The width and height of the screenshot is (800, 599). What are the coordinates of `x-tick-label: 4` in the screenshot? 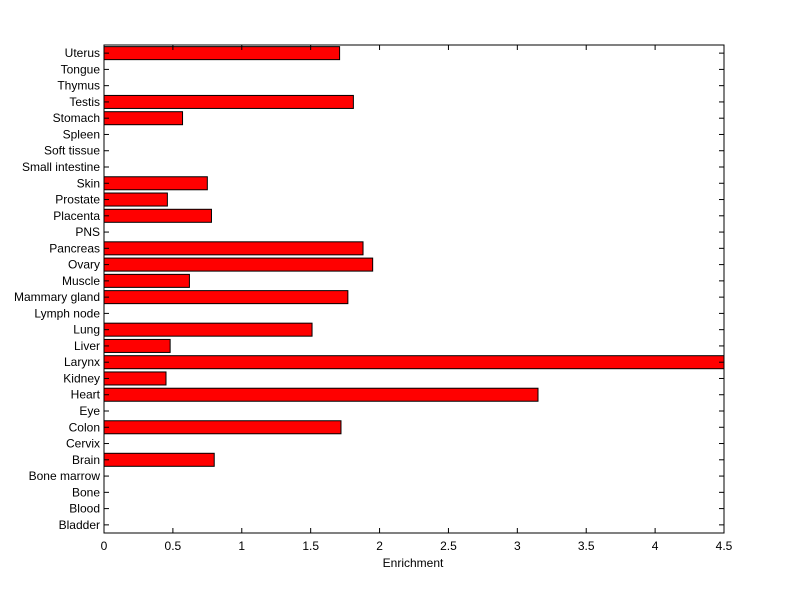 It's located at (655, 546).